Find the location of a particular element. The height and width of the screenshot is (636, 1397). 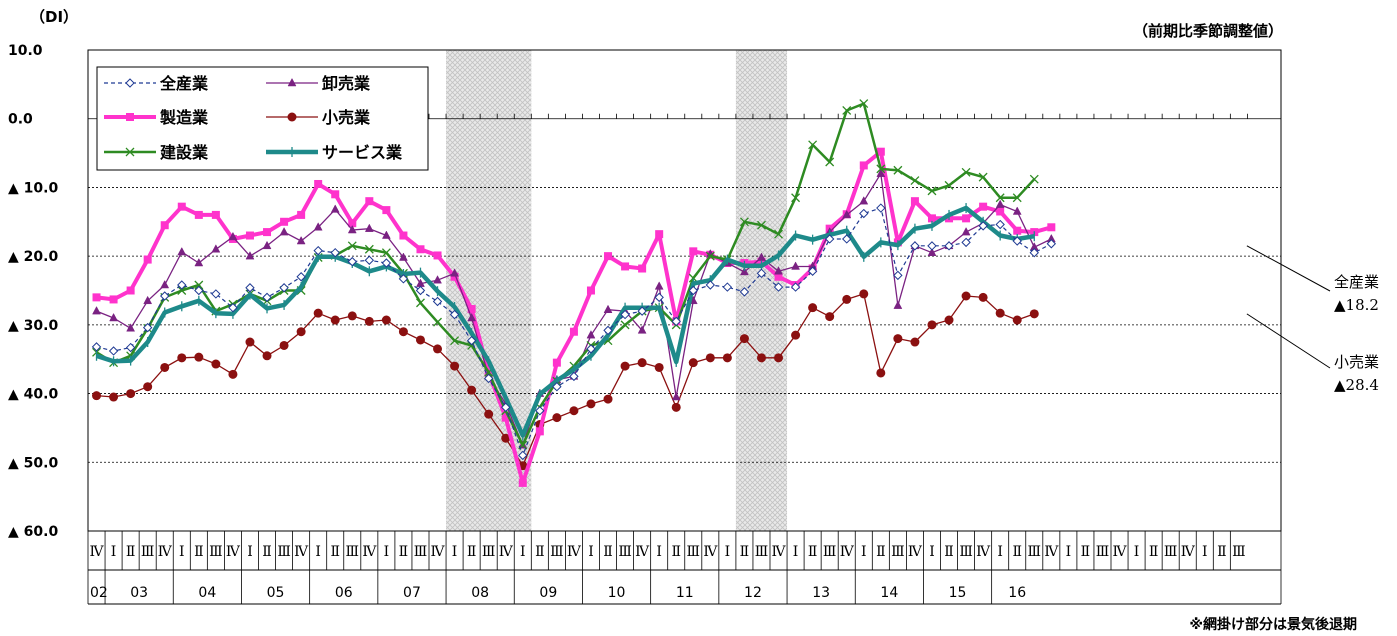

annotation-retail-label: 小売業 is located at coordinates (1357, 362).